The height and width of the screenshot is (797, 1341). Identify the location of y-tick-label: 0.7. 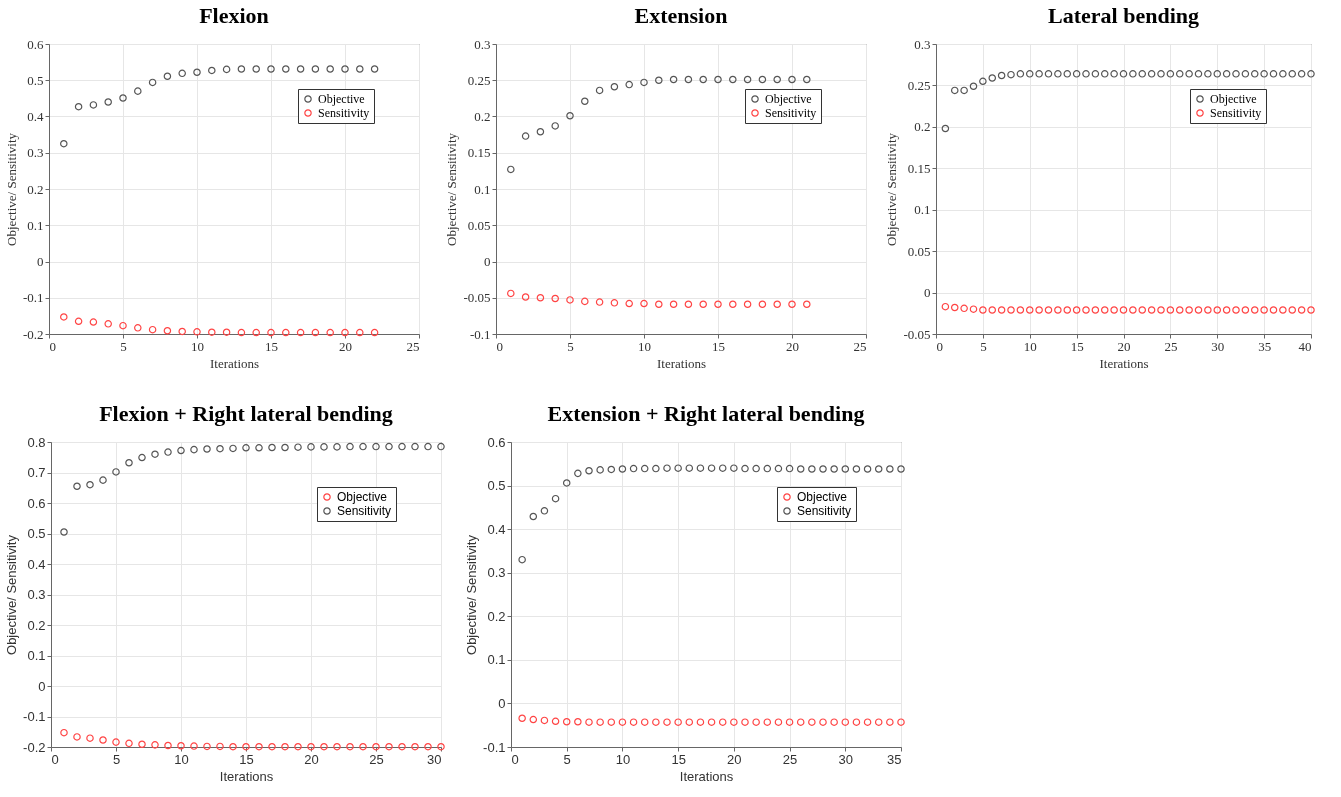
(36, 472).